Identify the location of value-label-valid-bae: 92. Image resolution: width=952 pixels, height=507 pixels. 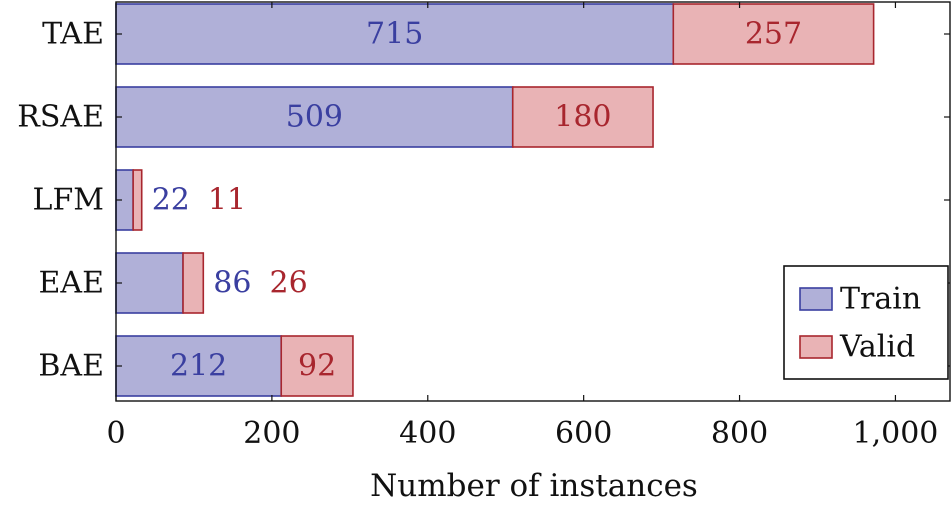
(317, 366).